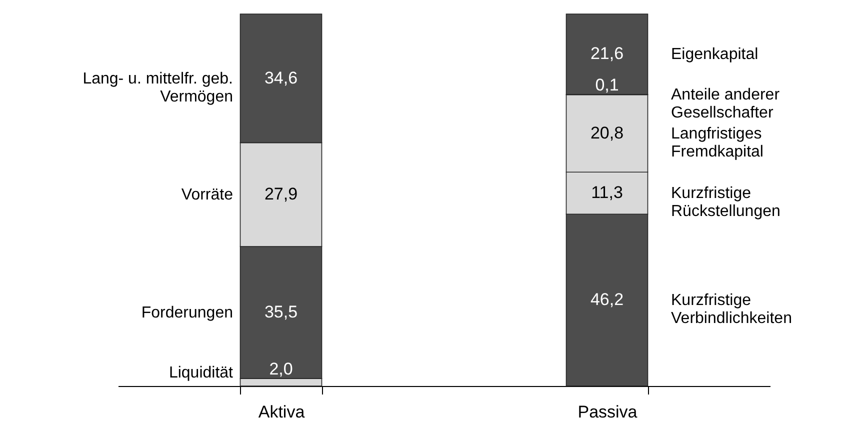  Describe the element at coordinates (157, 88) in the screenshot. I see `series-label: Lang- u. mittelfr. geb. Vermögen` at that location.